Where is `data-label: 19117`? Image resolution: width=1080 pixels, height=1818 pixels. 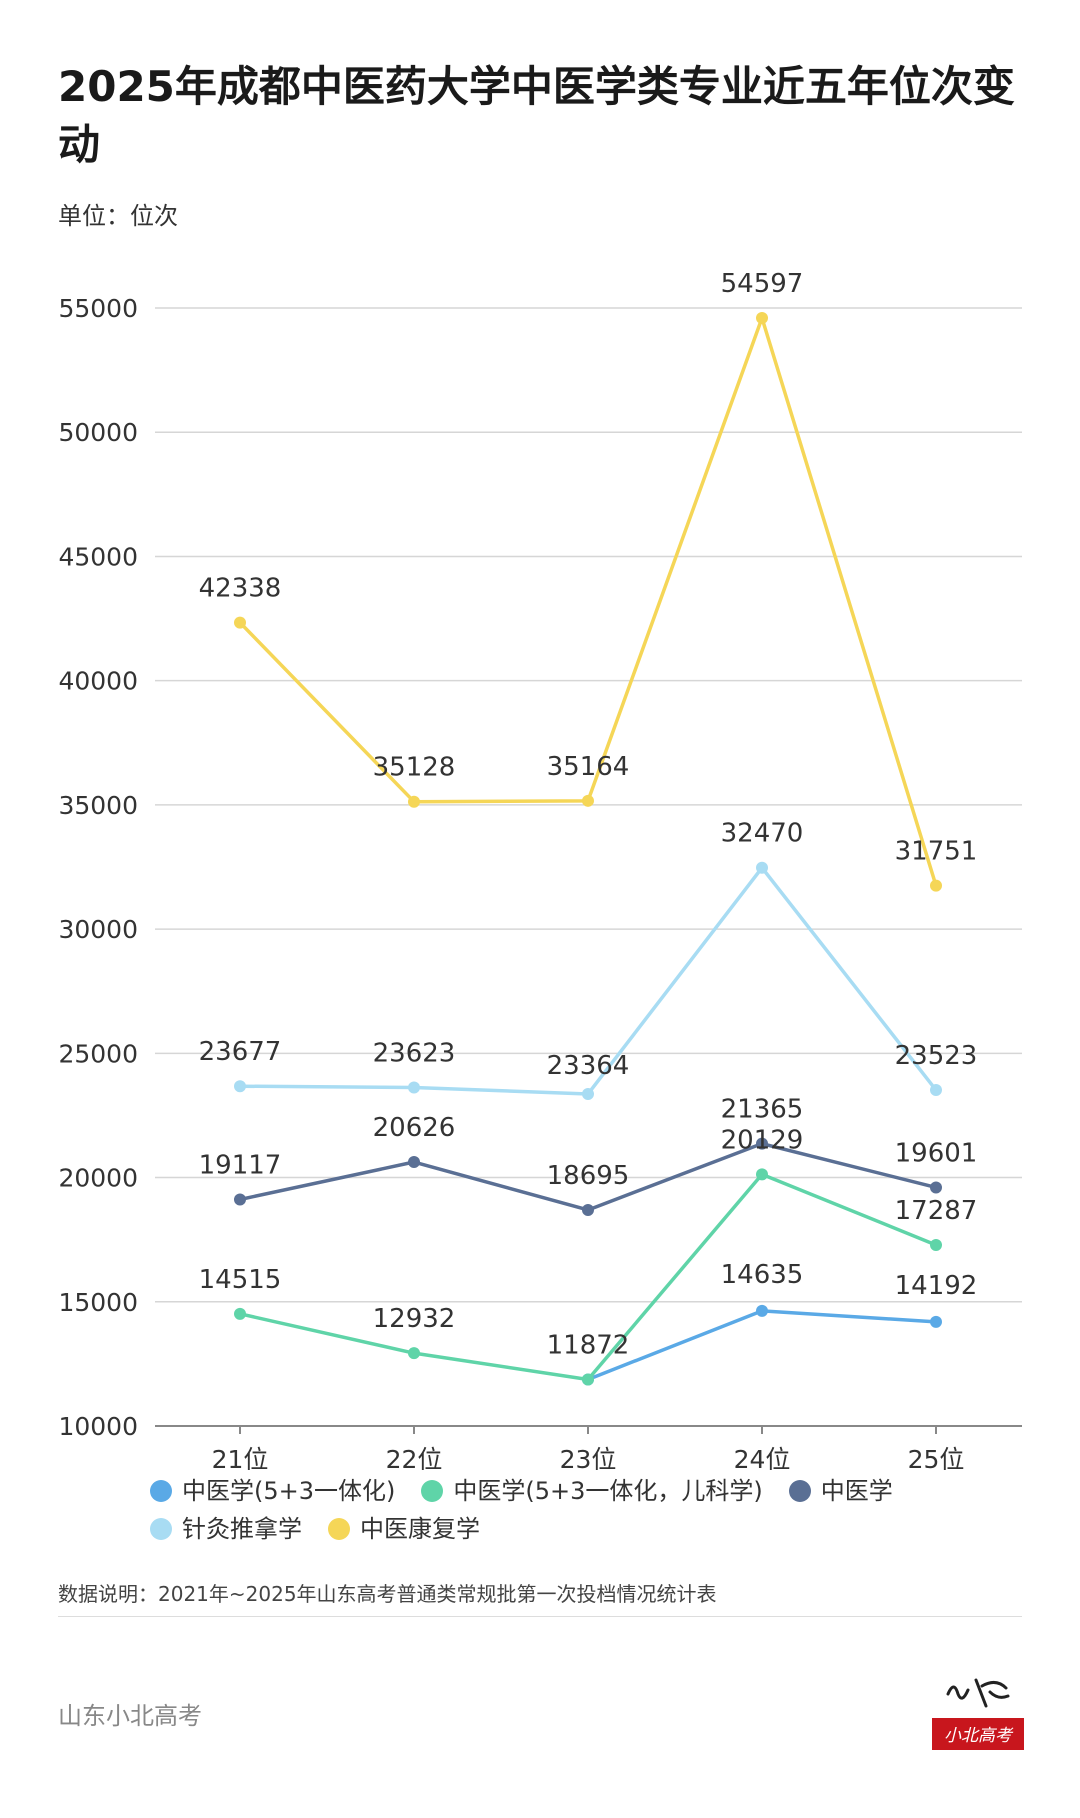
data-label: 19117 is located at coordinates (240, 1165).